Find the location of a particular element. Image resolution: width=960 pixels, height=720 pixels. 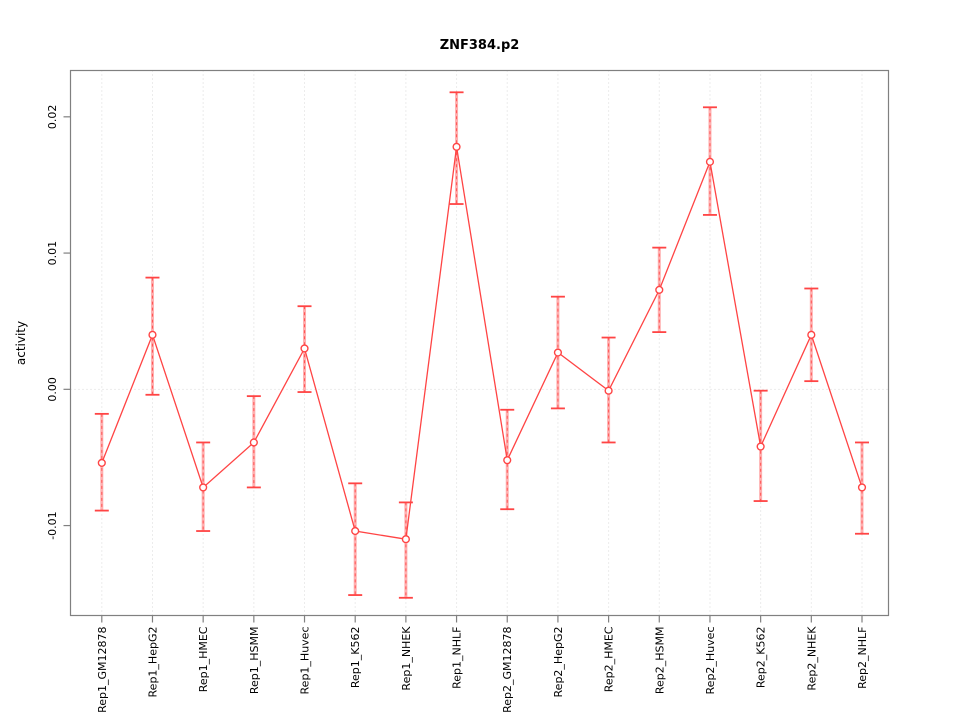

chart-title: ZNF384.p2 is located at coordinates (480, 45).